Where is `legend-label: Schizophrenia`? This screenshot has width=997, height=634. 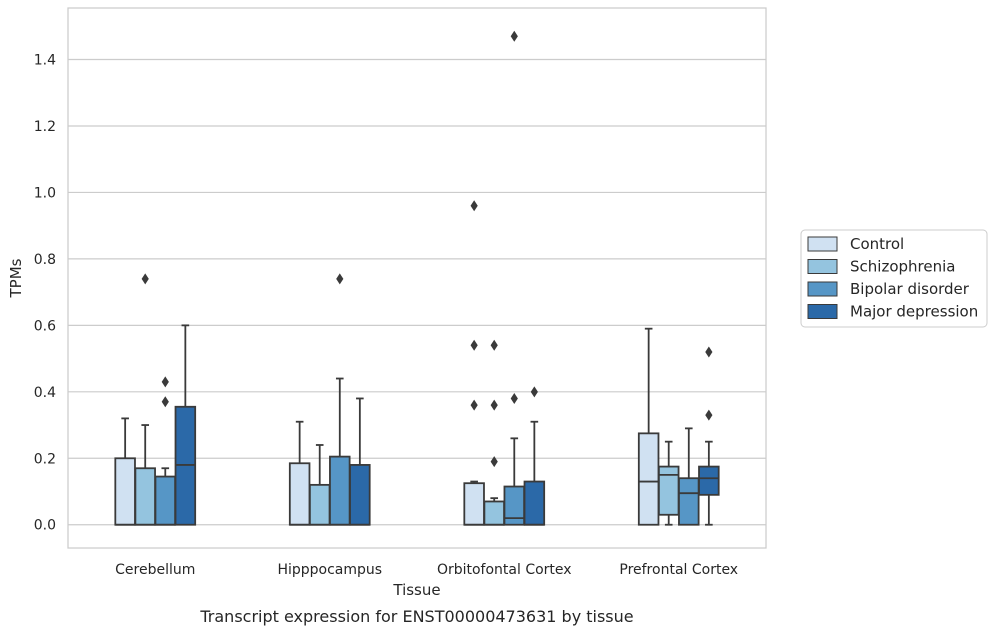
legend-label: Schizophrenia is located at coordinates (902, 267).